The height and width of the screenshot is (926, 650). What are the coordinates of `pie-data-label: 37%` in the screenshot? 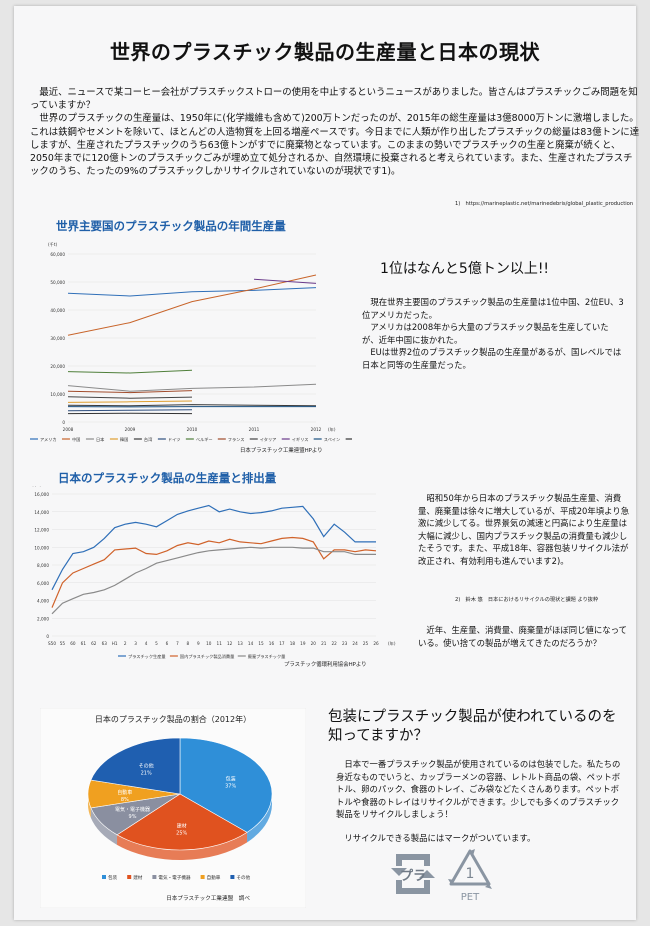 It's located at (230, 787).